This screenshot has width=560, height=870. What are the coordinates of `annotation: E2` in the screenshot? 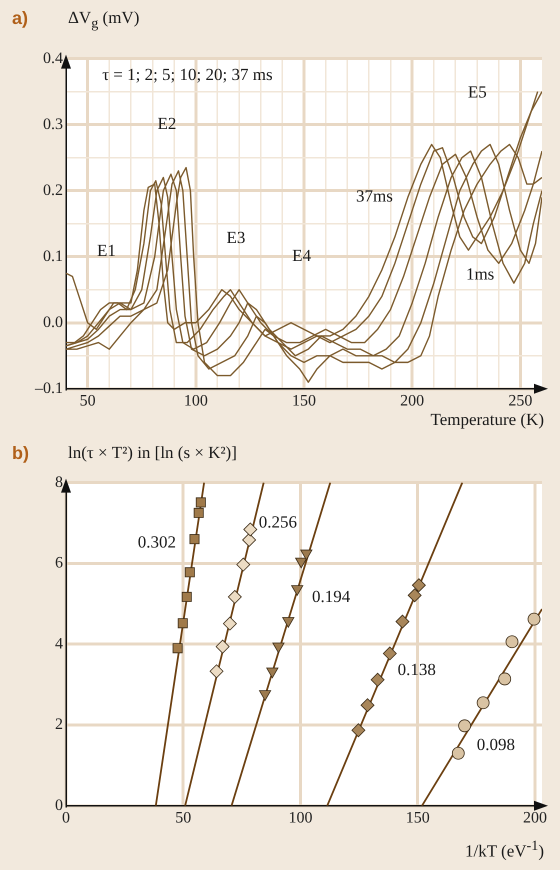 It's located at (166, 124).